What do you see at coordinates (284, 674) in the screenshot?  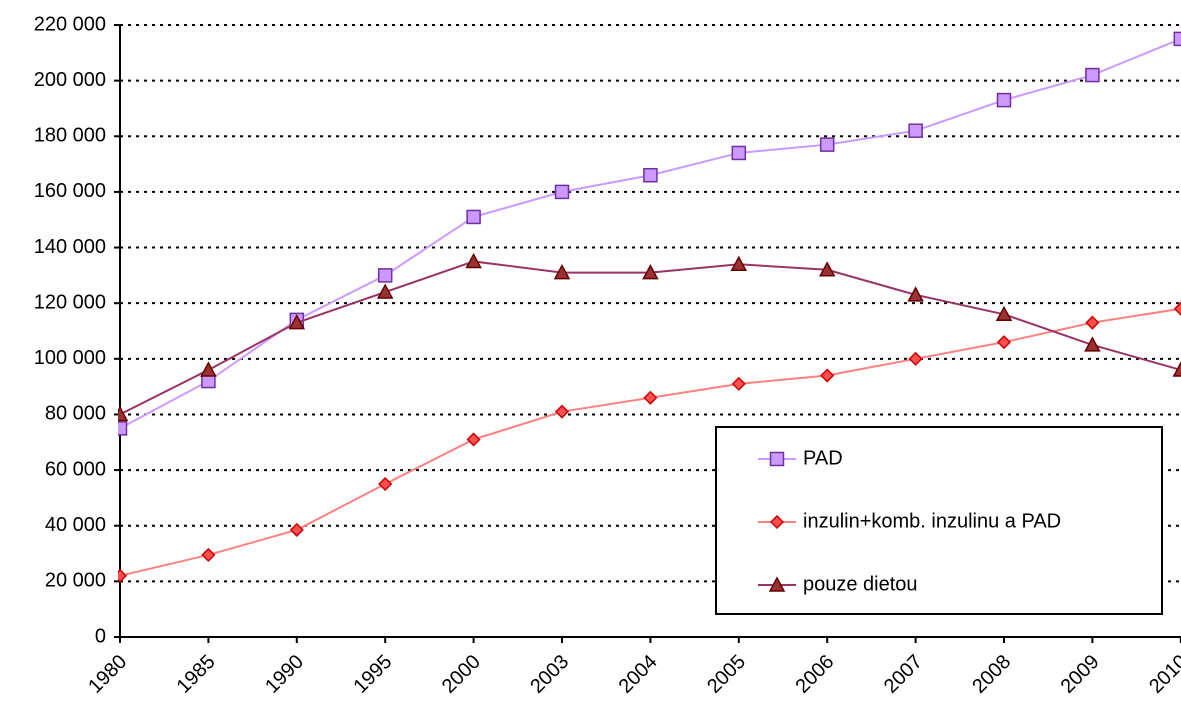 I see `x-tick-label: 1990` at bounding box center [284, 674].